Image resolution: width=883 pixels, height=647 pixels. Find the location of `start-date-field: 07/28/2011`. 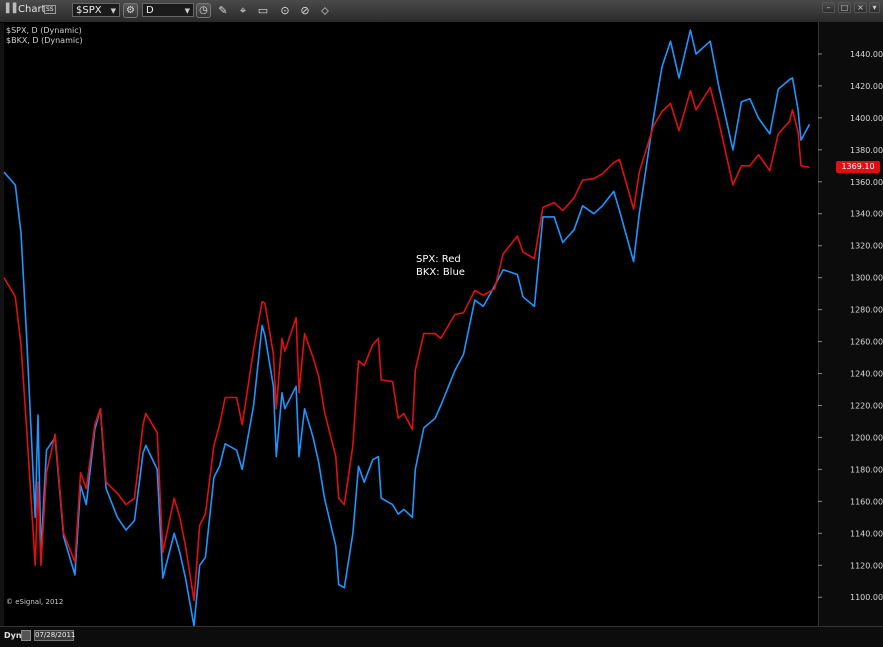

start-date-field: 07/28/2011 is located at coordinates (55, 635).